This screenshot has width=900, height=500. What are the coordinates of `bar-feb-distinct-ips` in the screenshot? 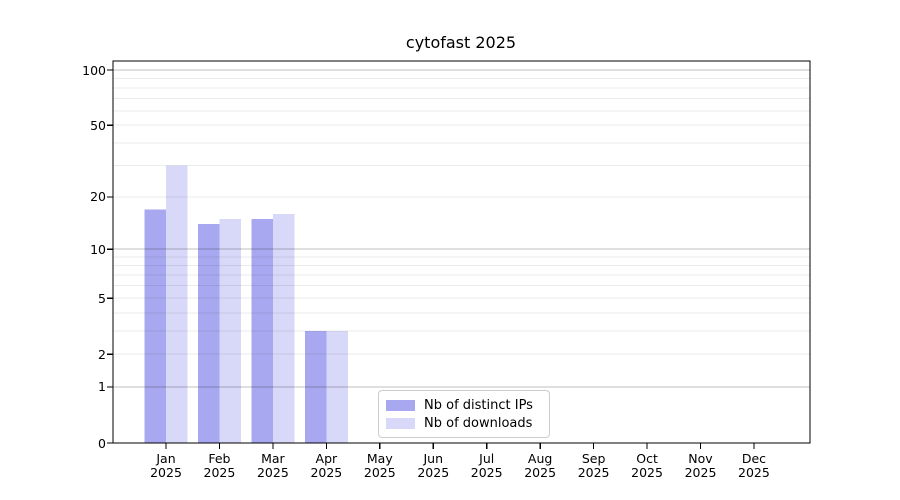 It's located at (209, 333).